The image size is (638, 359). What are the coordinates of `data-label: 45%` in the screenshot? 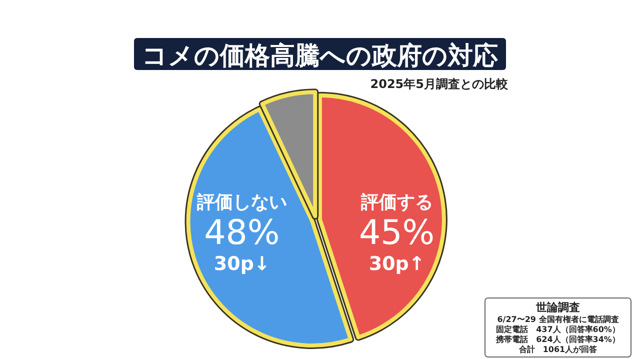 It's located at (397, 233).